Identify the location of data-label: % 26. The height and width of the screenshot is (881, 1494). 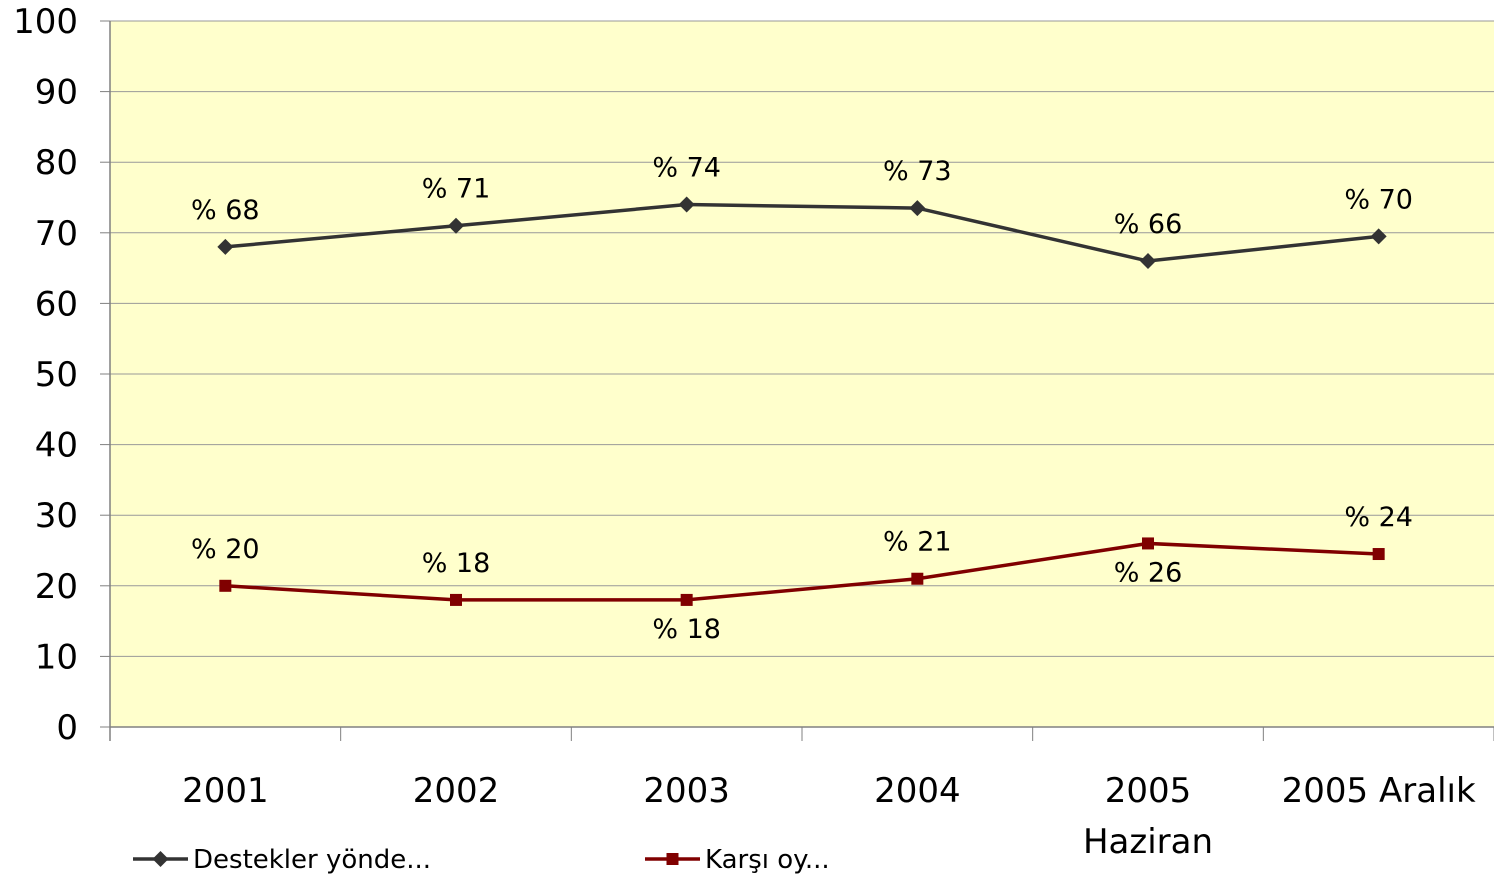
(1148, 572).